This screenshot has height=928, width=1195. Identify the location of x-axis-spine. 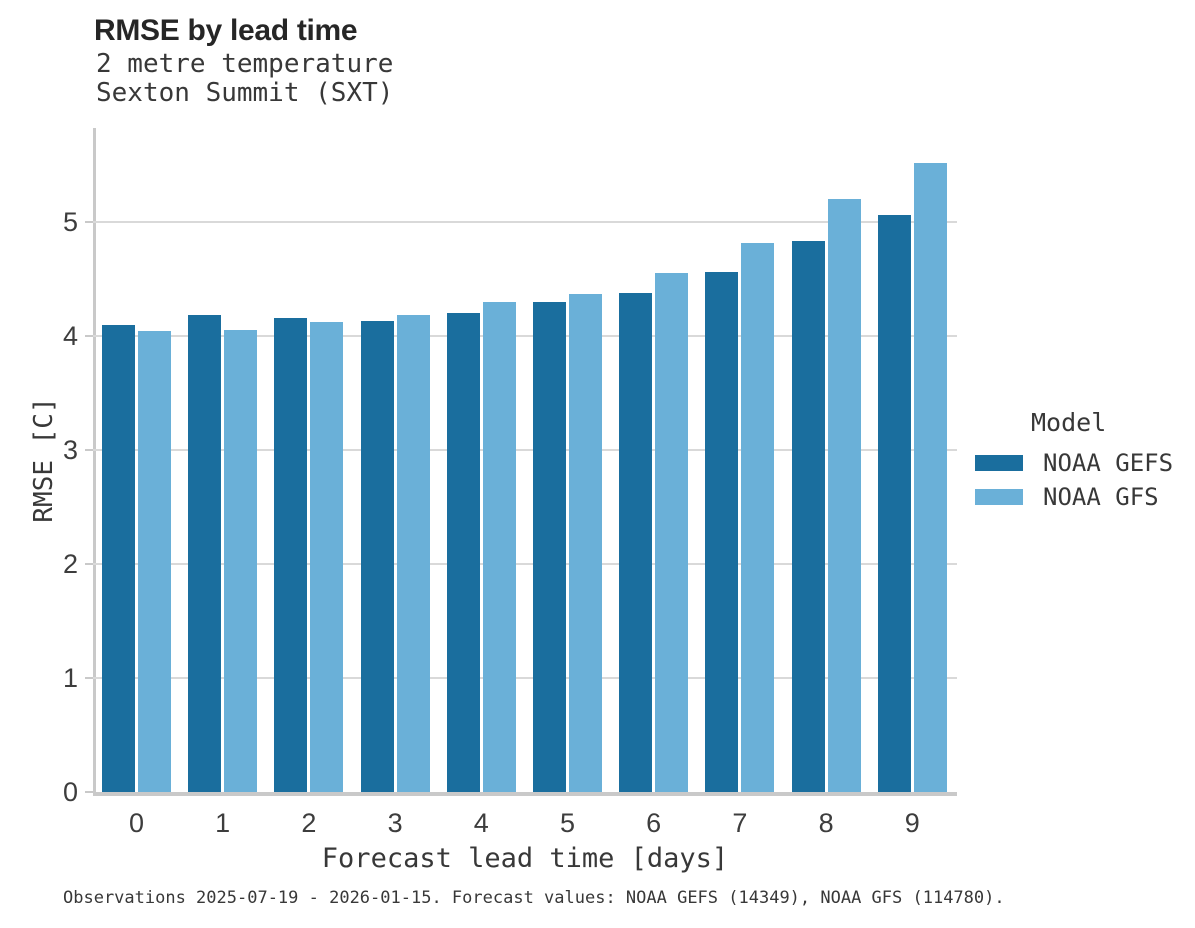
(525, 794).